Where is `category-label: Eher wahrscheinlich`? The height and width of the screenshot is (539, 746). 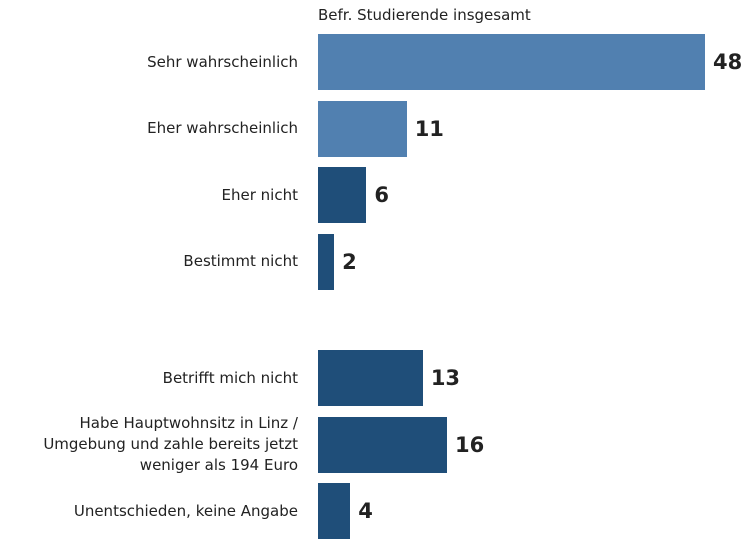
category-label: Eher wahrscheinlich is located at coordinates (222, 128).